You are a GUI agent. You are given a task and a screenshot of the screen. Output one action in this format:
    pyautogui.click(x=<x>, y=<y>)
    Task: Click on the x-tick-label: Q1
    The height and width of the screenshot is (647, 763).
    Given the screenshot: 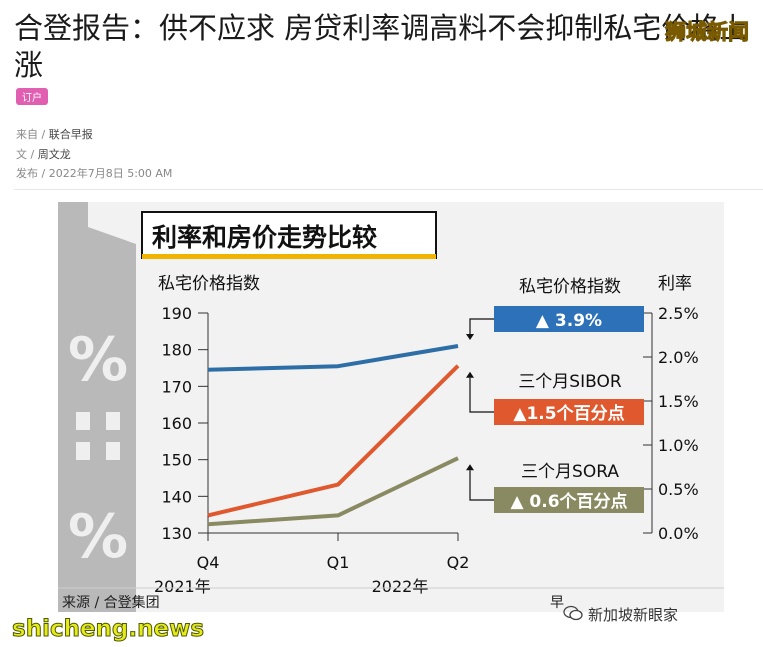 What is the action you would take?
    pyautogui.click(x=338, y=562)
    